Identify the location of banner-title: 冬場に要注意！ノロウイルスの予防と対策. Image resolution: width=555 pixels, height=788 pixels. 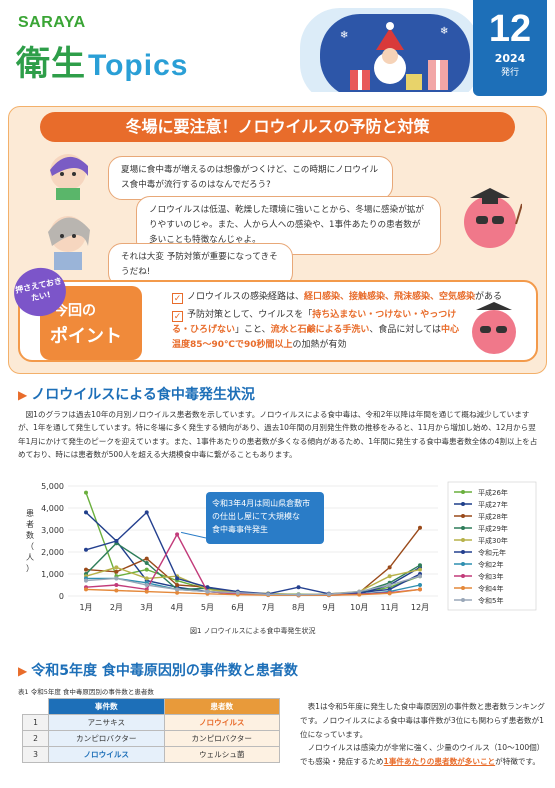
(277, 127).